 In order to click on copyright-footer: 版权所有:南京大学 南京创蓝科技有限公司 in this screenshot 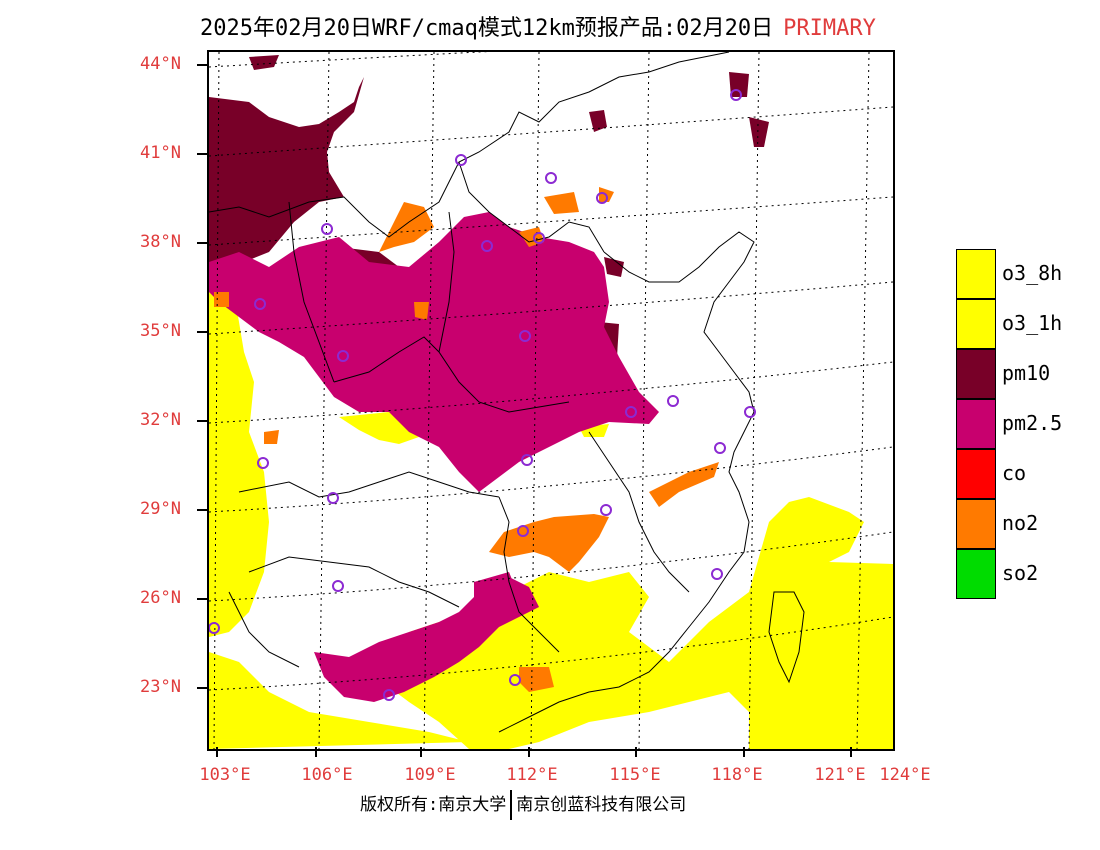, I will do `click(523, 805)`.